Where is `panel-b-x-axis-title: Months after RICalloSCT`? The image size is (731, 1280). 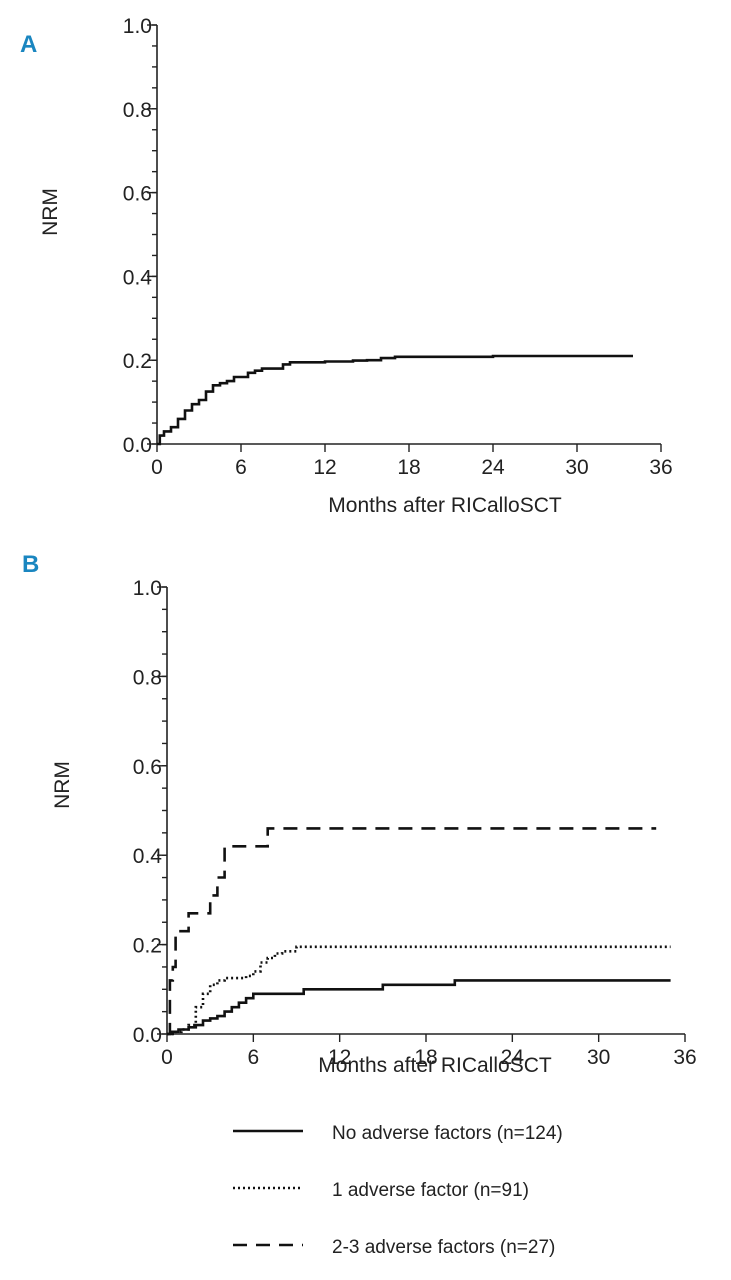
panel-b-x-axis-title: Months after RICalloSCT is located at coordinates (435, 1065).